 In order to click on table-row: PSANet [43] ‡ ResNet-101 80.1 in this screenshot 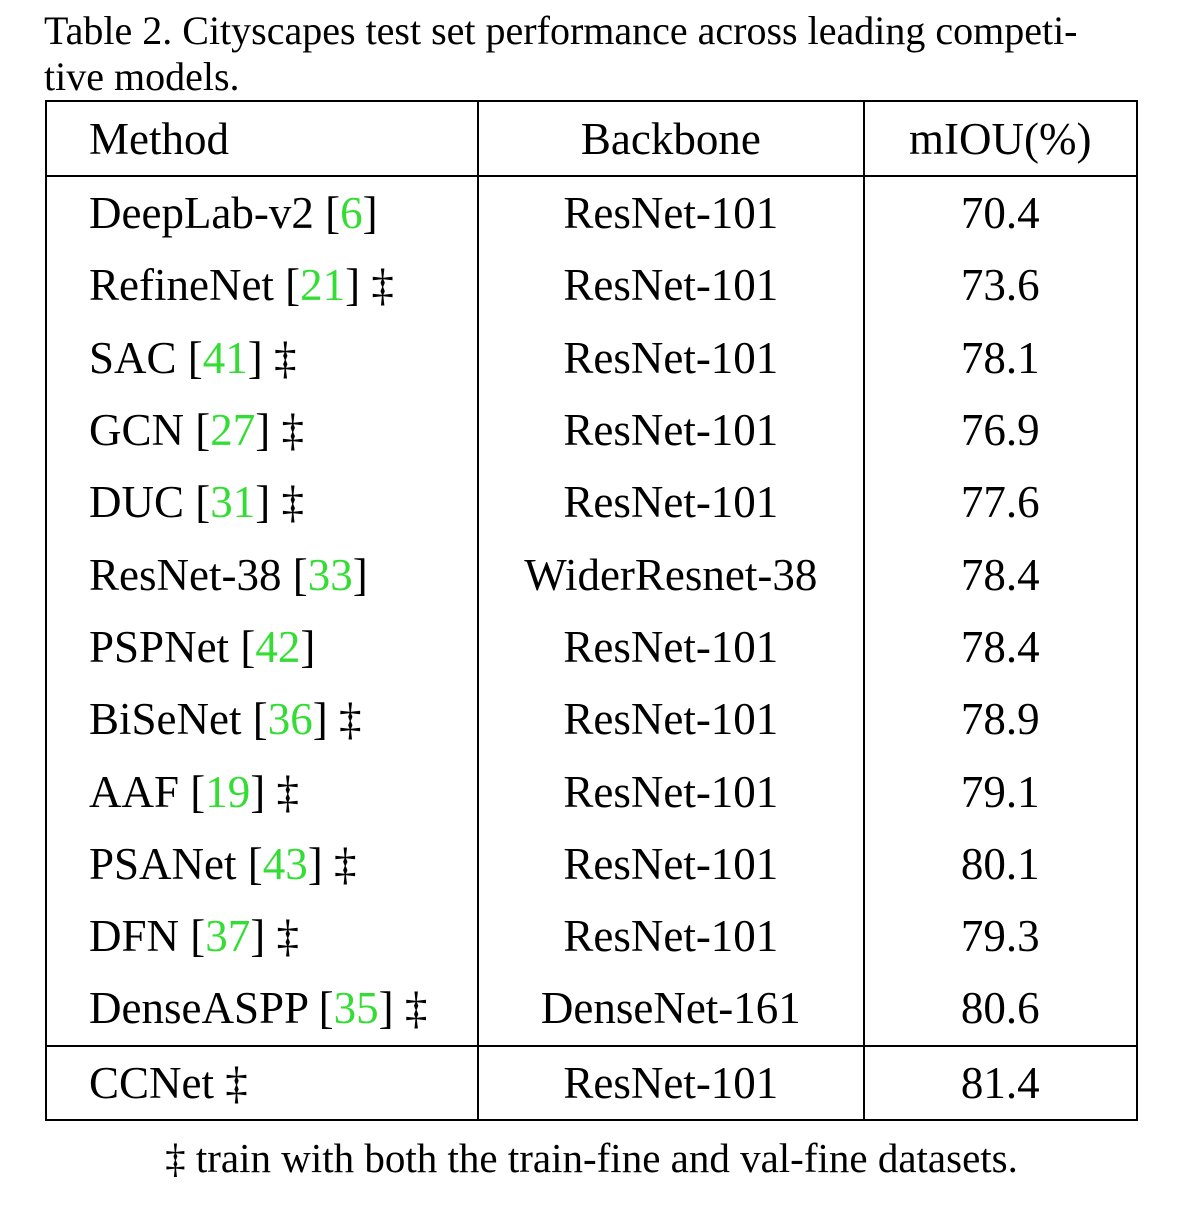, I will do `click(591, 863)`.